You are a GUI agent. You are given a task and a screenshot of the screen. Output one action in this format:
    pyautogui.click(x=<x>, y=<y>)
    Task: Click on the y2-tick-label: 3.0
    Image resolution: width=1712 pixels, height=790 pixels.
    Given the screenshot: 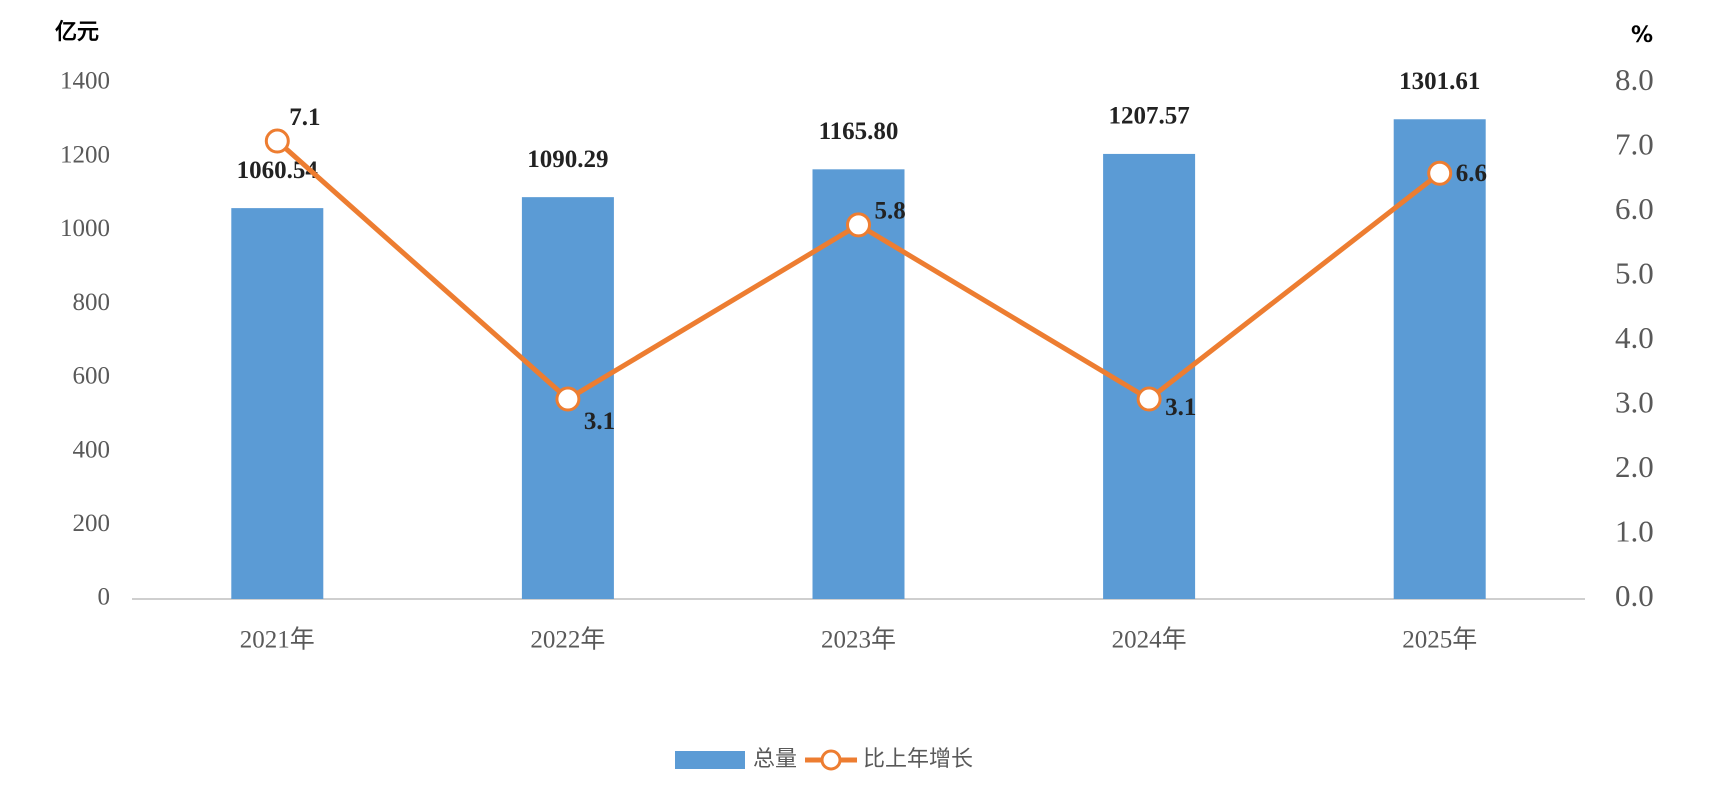 What is the action you would take?
    pyautogui.click(x=1634, y=402)
    